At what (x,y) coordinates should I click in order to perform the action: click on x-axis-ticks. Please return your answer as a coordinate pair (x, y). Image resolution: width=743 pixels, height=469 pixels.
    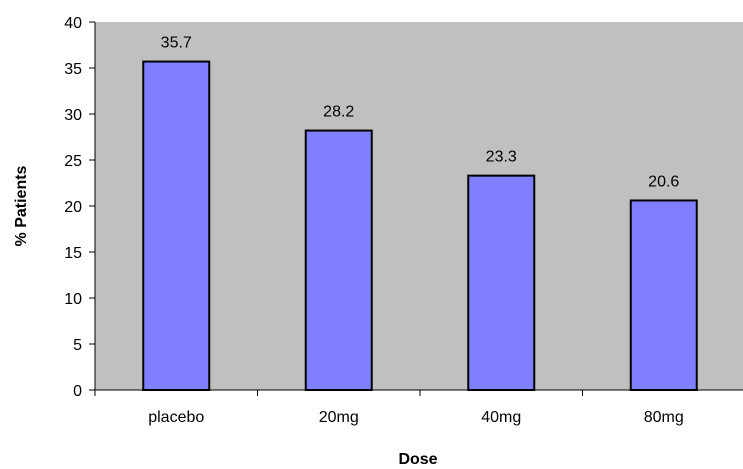
    Looking at the image, I should click on (338, 393).